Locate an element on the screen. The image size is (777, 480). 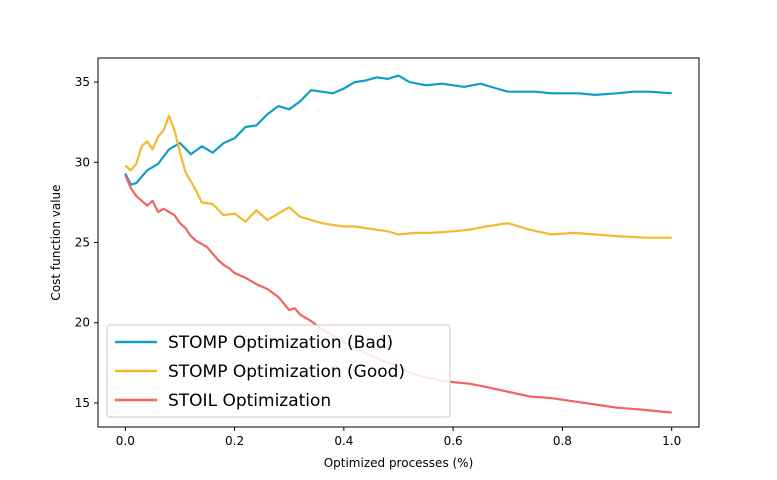
x-tick-label: 0.6 is located at coordinates (453, 441).